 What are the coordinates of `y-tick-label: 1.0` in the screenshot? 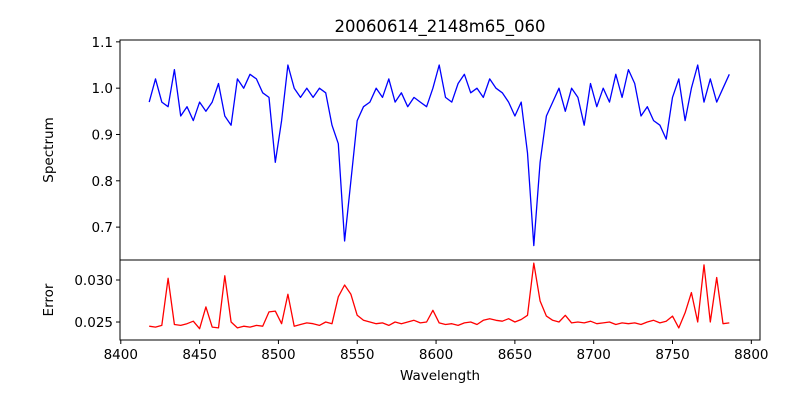 It's located at (102, 89).